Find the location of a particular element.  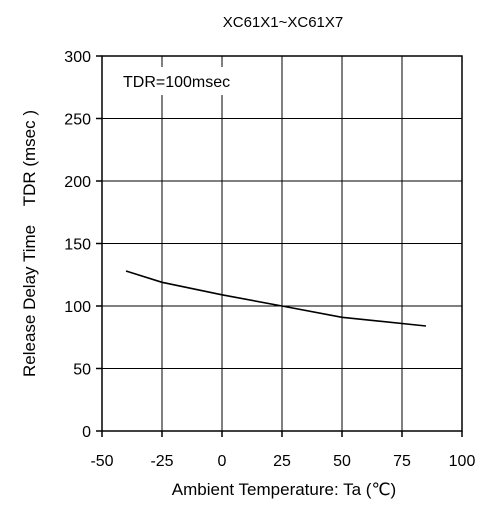

y-tick-label: 250 is located at coordinates (77, 120).